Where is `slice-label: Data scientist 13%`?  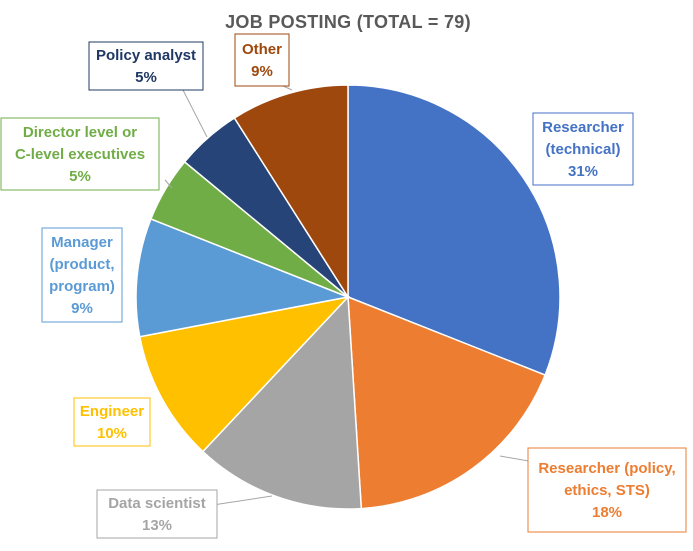
slice-label: Data scientist 13% is located at coordinates (157, 514).